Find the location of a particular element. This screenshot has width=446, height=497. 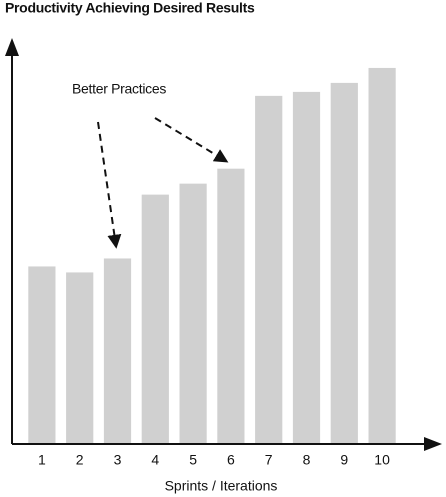

x-tick-label: 5 is located at coordinates (193, 460).